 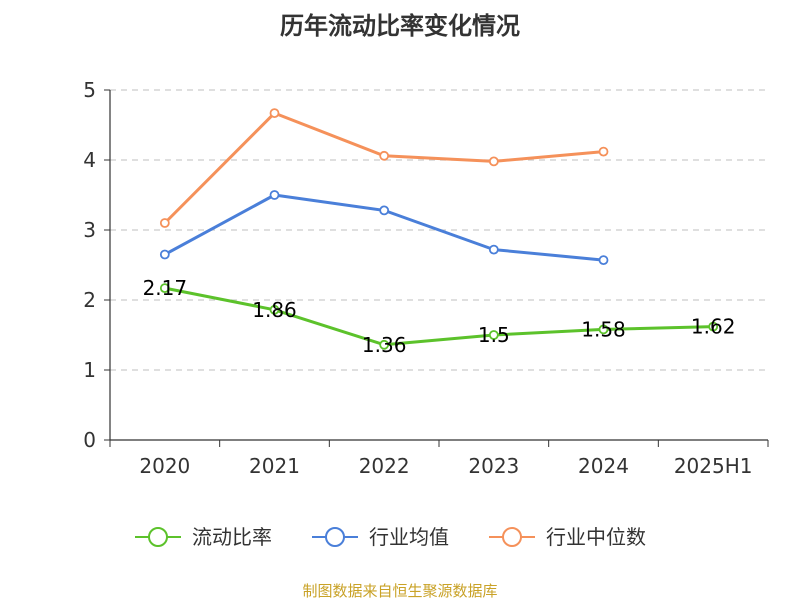 What do you see at coordinates (409, 537) in the screenshot?
I see `legend-label: 行业均值` at bounding box center [409, 537].